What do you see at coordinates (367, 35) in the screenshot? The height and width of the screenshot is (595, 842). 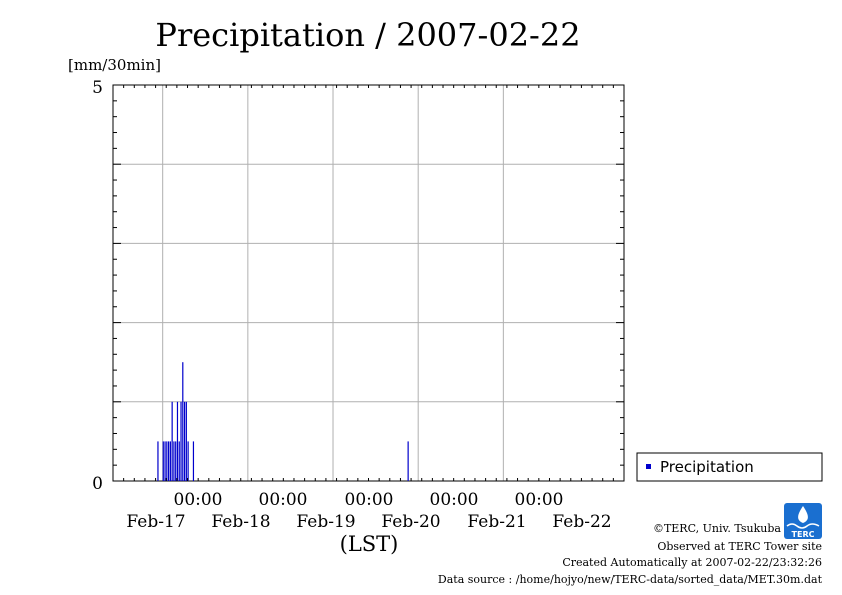 I see `chart-title: Precipitation / 2007-02-22` at bounding box center [367, 35].